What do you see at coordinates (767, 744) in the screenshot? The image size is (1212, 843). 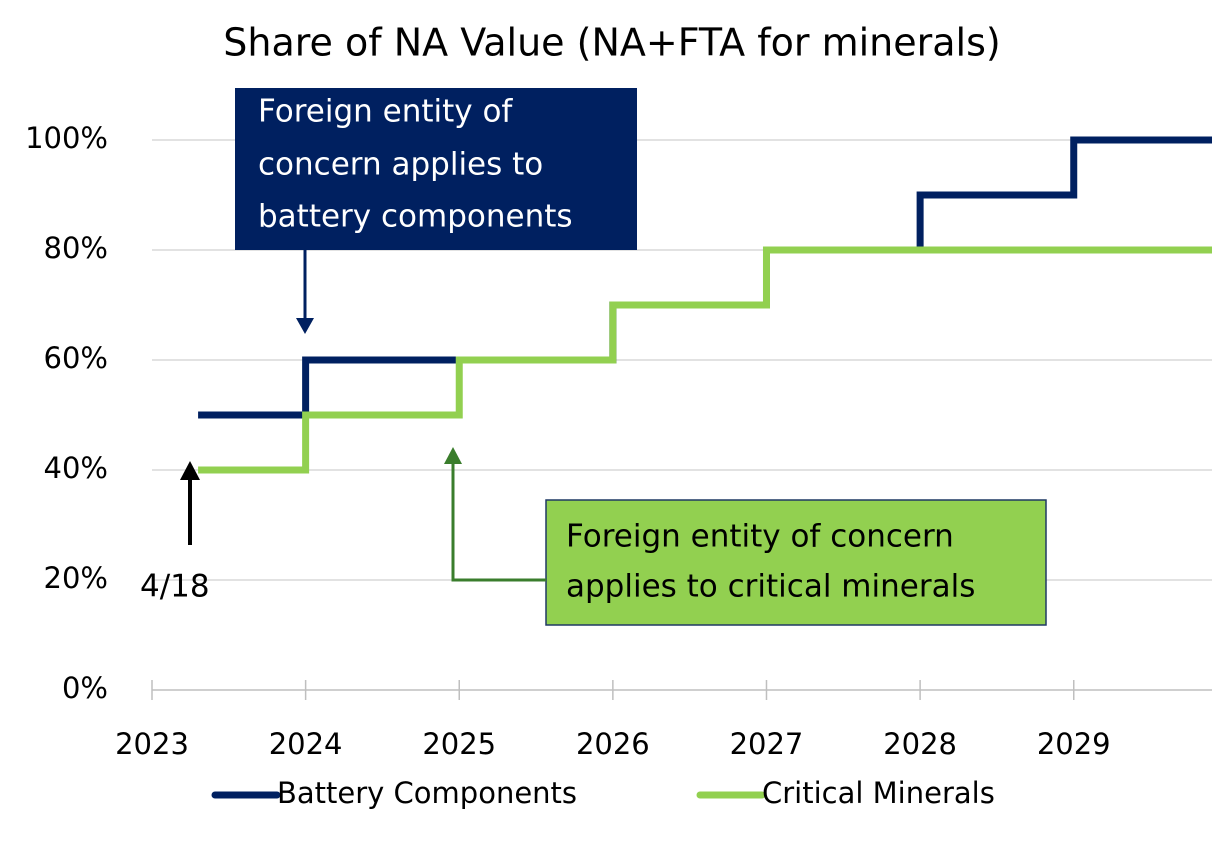 I see `x-tick-label: 2027` at bounding box center [767, 744].